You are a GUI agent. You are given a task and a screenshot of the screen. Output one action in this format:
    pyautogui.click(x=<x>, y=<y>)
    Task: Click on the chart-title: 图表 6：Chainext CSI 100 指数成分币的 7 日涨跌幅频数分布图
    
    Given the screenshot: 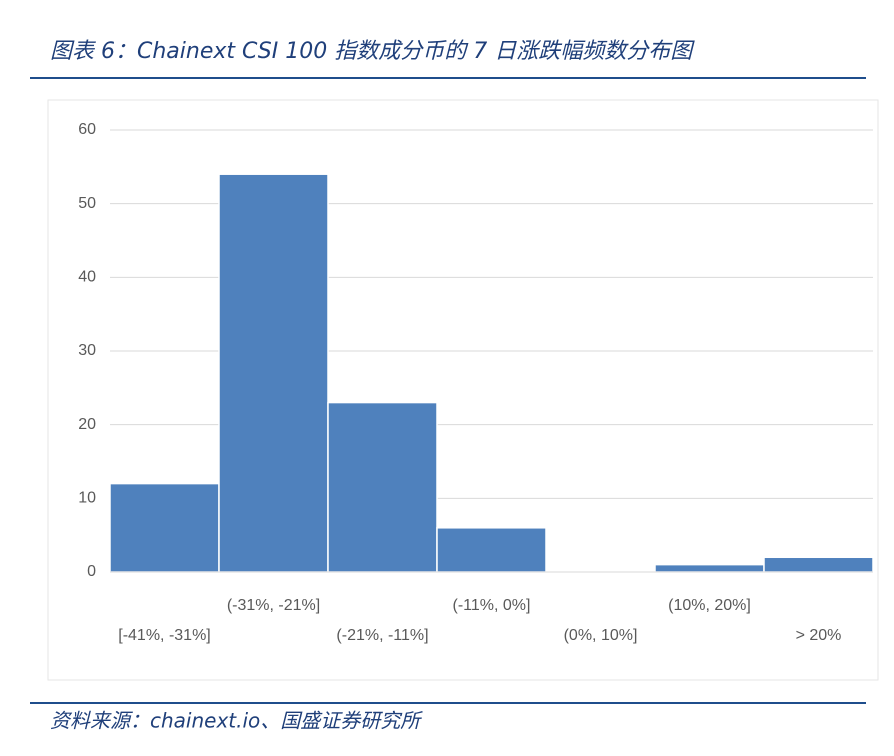 What is the action you would take?
    pyautogui.click(x=372, y=51)
    